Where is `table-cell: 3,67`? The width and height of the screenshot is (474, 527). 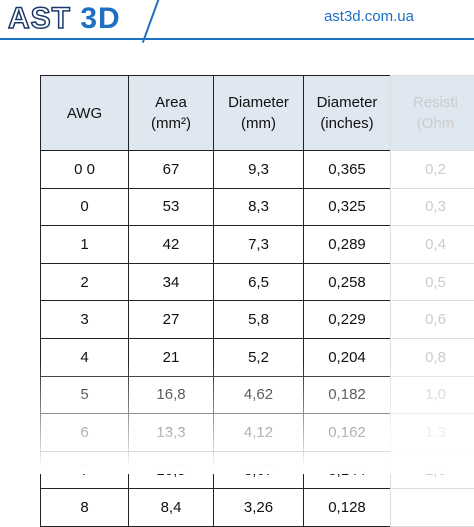
table-cell: 3,67 is located at coordinates (258, 470).